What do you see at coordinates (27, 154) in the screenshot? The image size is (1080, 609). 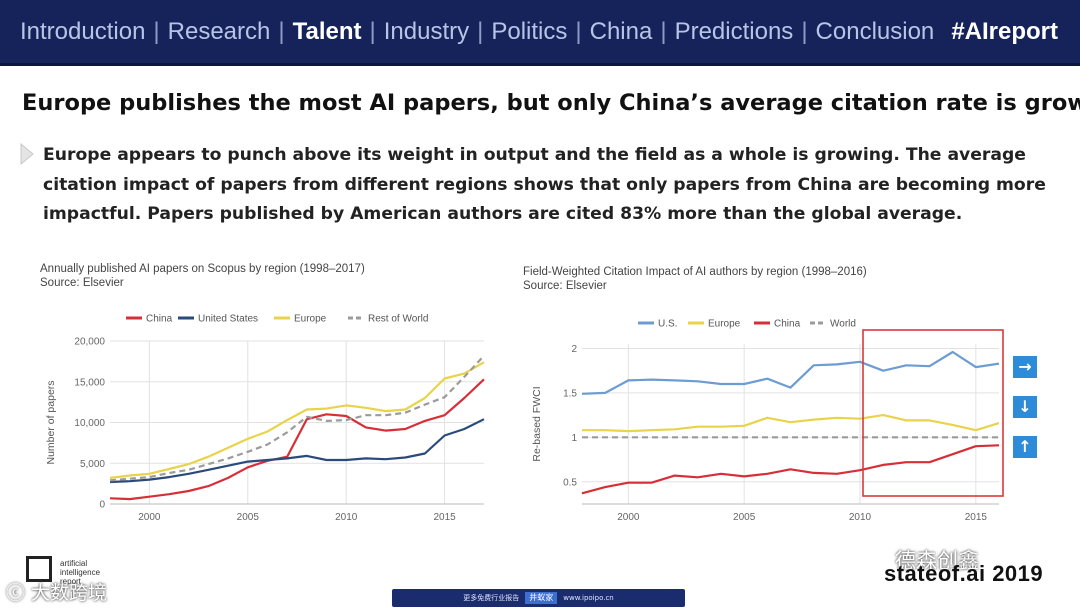 I see `bullet-triangle-icon` at bounding box center [27, 154].